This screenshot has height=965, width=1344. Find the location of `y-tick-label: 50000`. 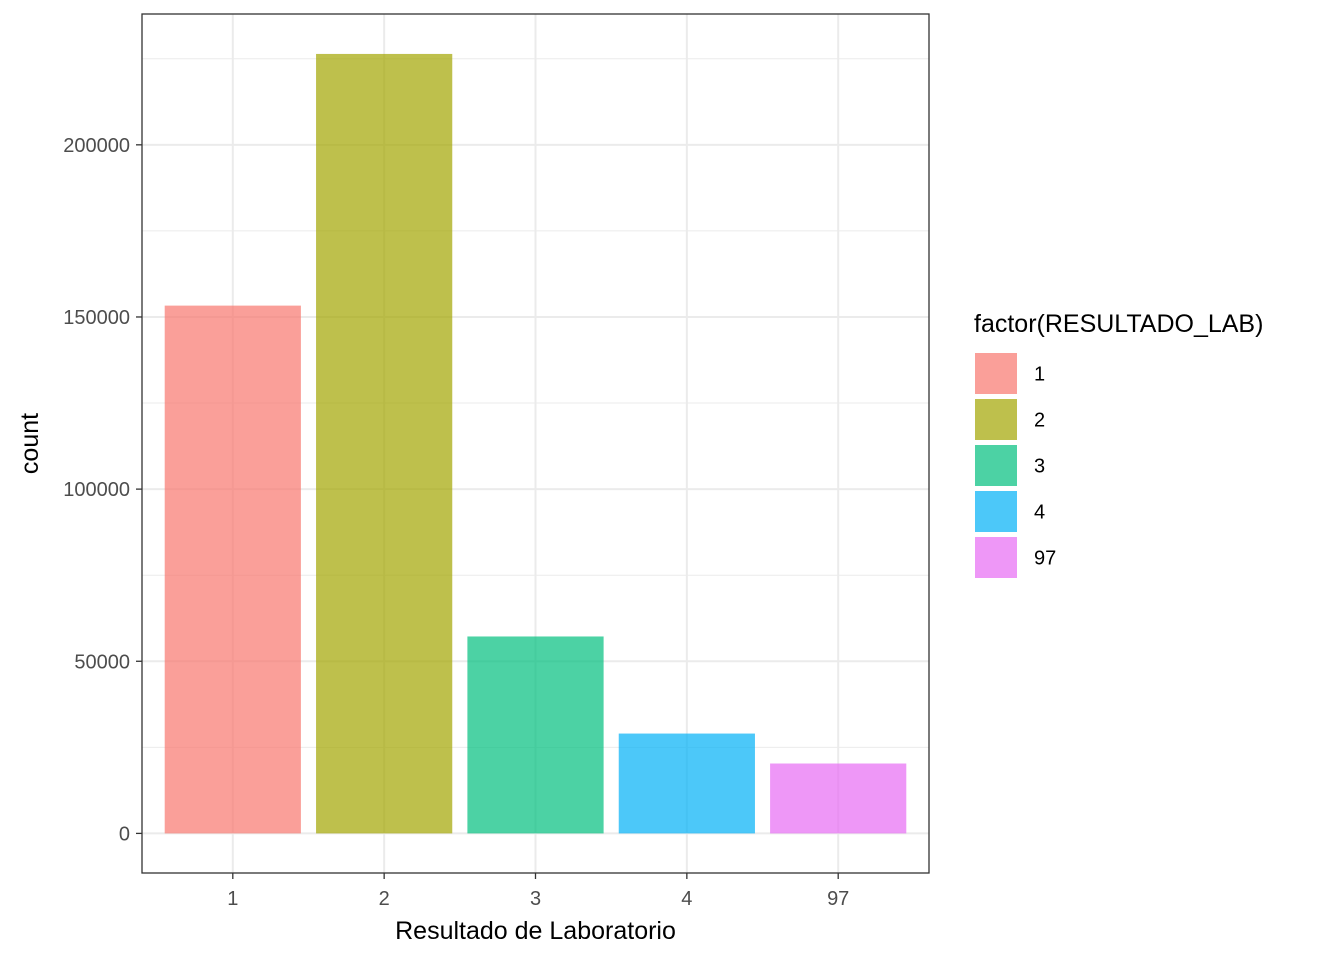

y-tick-label: 50000 is located at coordinates (102, 662).